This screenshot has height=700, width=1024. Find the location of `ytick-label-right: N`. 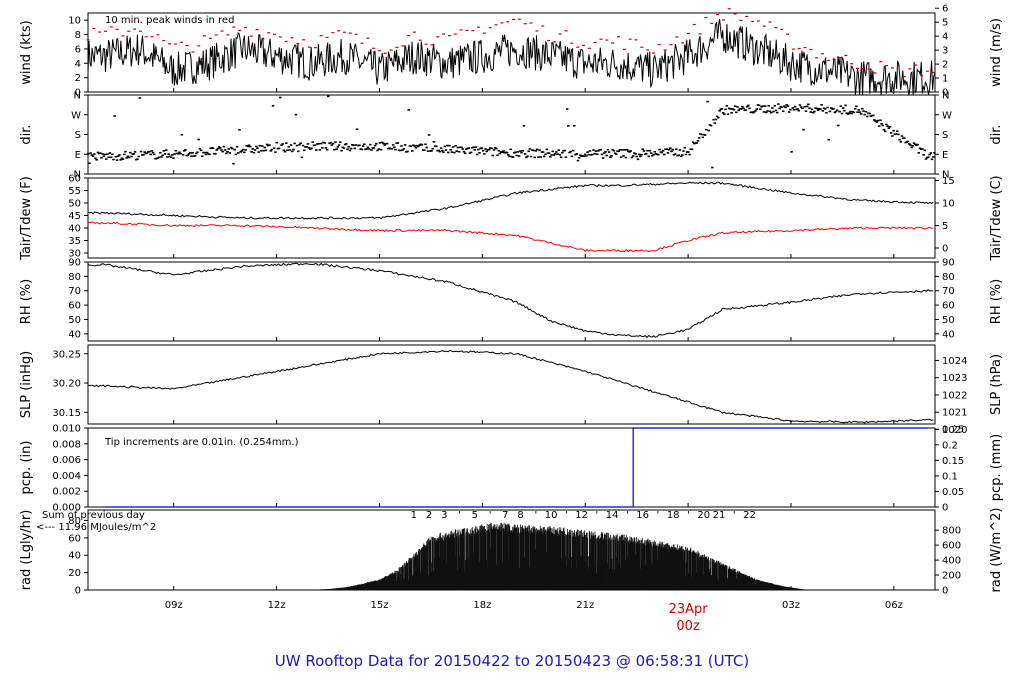

ytick-label-right: N is located at coordinates (945, 96).